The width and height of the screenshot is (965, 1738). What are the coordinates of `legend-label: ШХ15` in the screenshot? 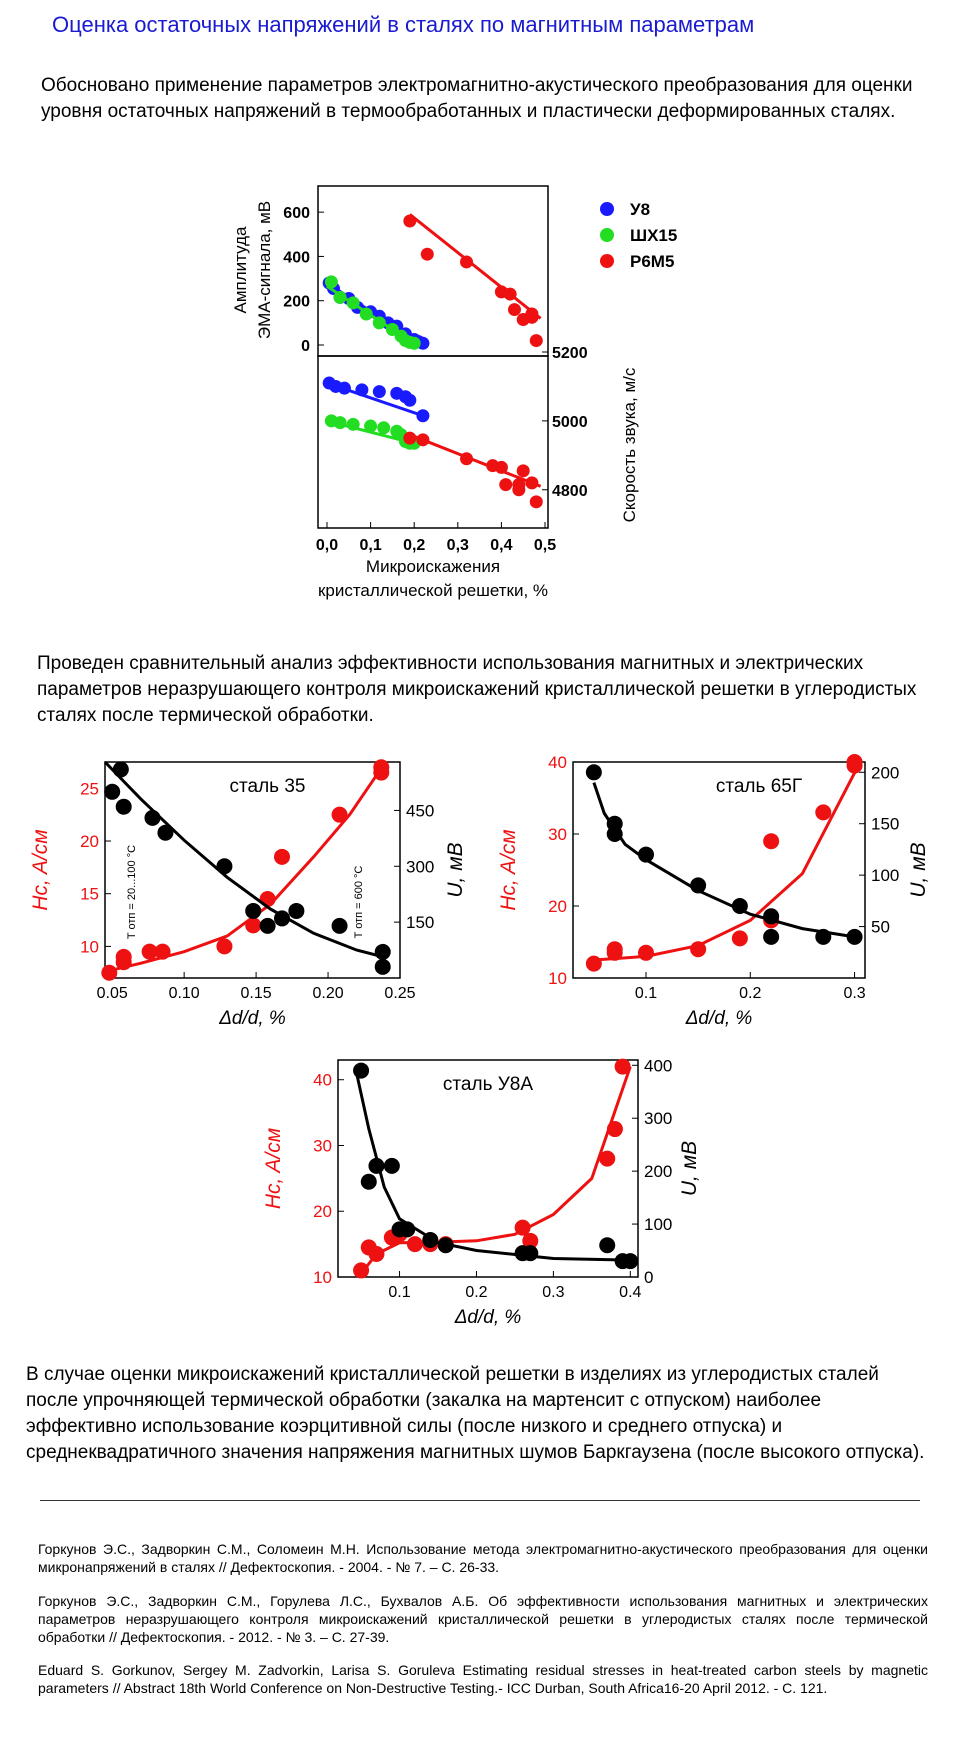 It's located at (653, 235).